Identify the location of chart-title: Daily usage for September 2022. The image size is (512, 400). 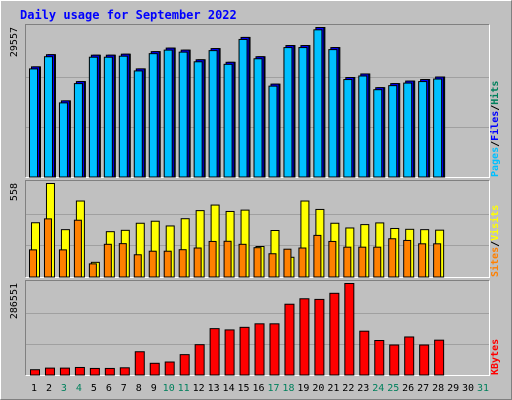
(128, 15).